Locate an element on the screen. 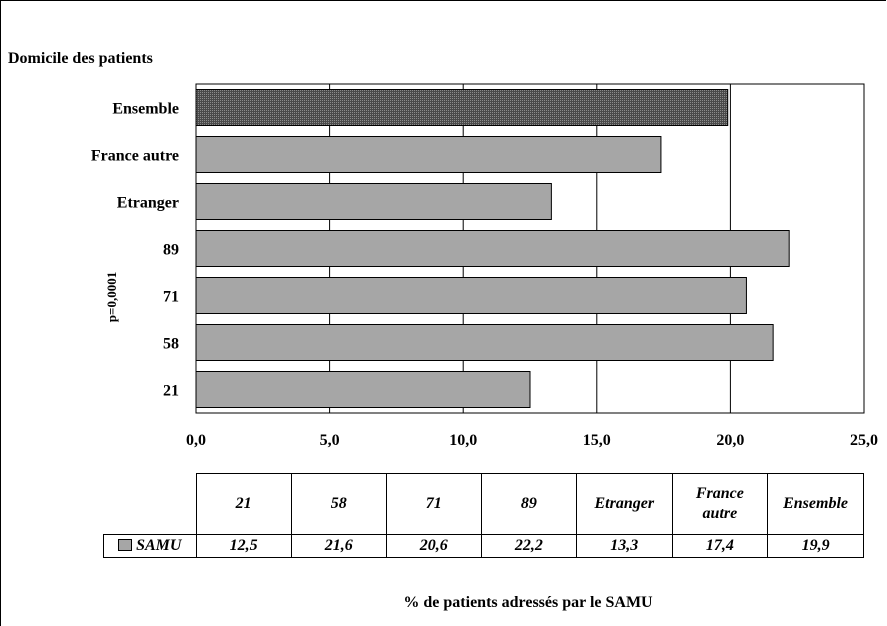 The width and height of the screenshot is (887, 626). legend-key-samu: SAMU is located at coordinates (150, 546).